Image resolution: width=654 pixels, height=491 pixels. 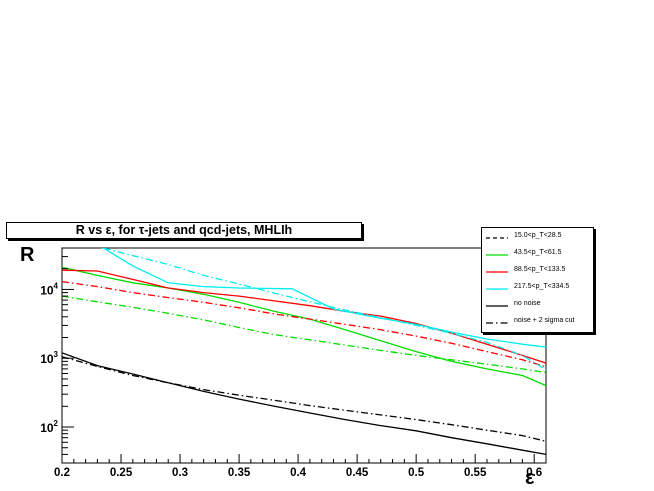 What do you see at coordinates (542, 286) in the screenshot?
I see `legend-label: 217.5<p_T<334.5` at bounding box center [542, 286].